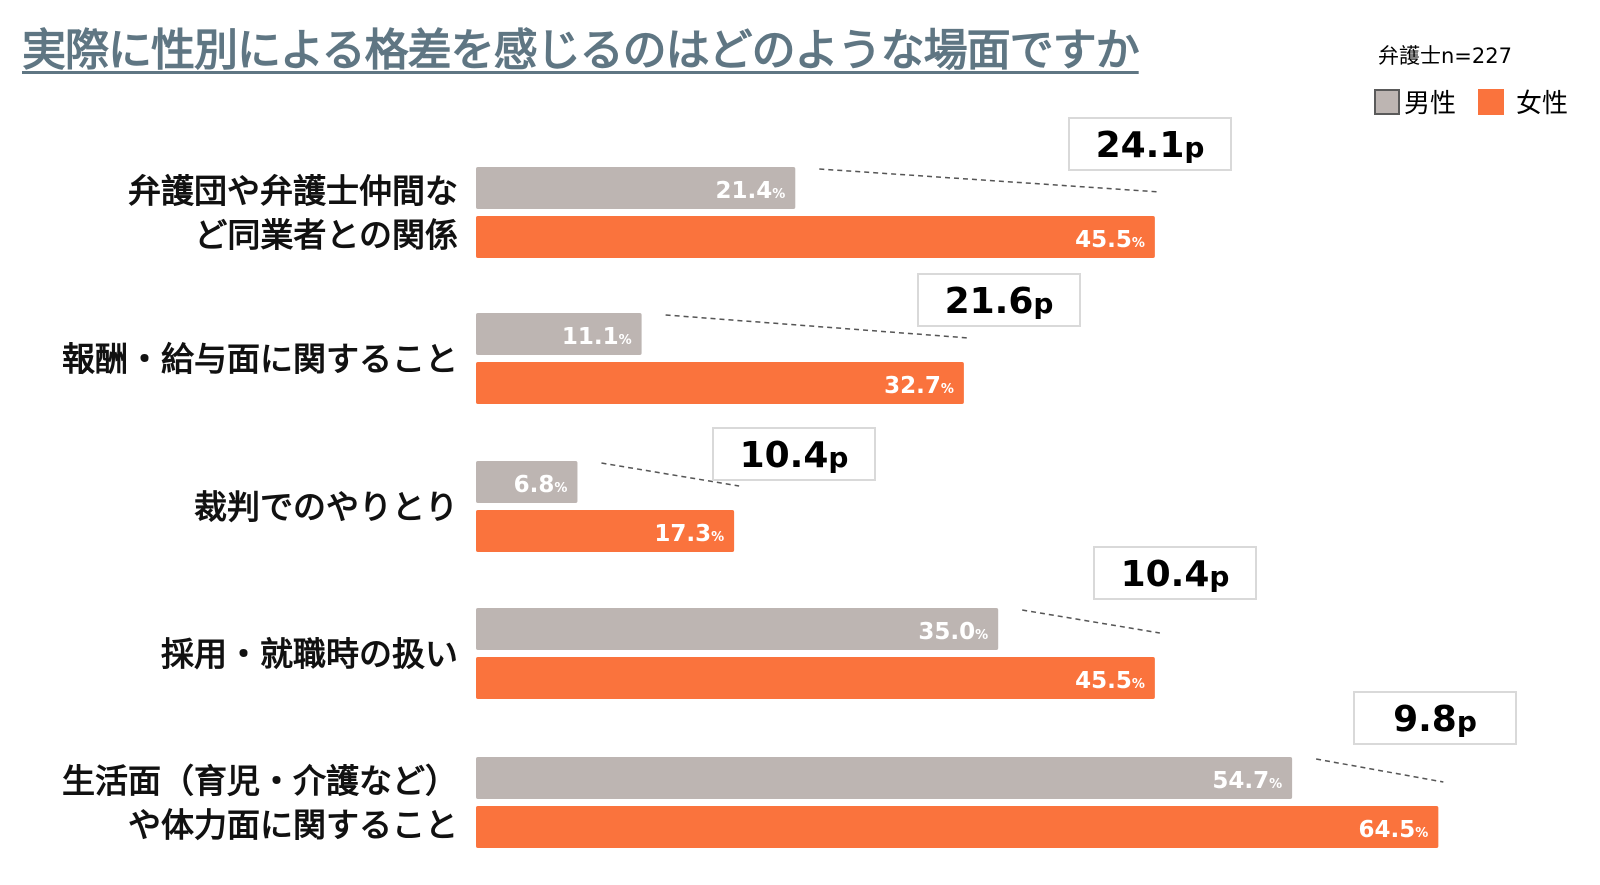 This screenshot has width=1600, height=885. What do you see at coordinates (326, 507) in the screenshot?
I see `category-label: 裁判でのやりとり` at bounding box center [326, 507].